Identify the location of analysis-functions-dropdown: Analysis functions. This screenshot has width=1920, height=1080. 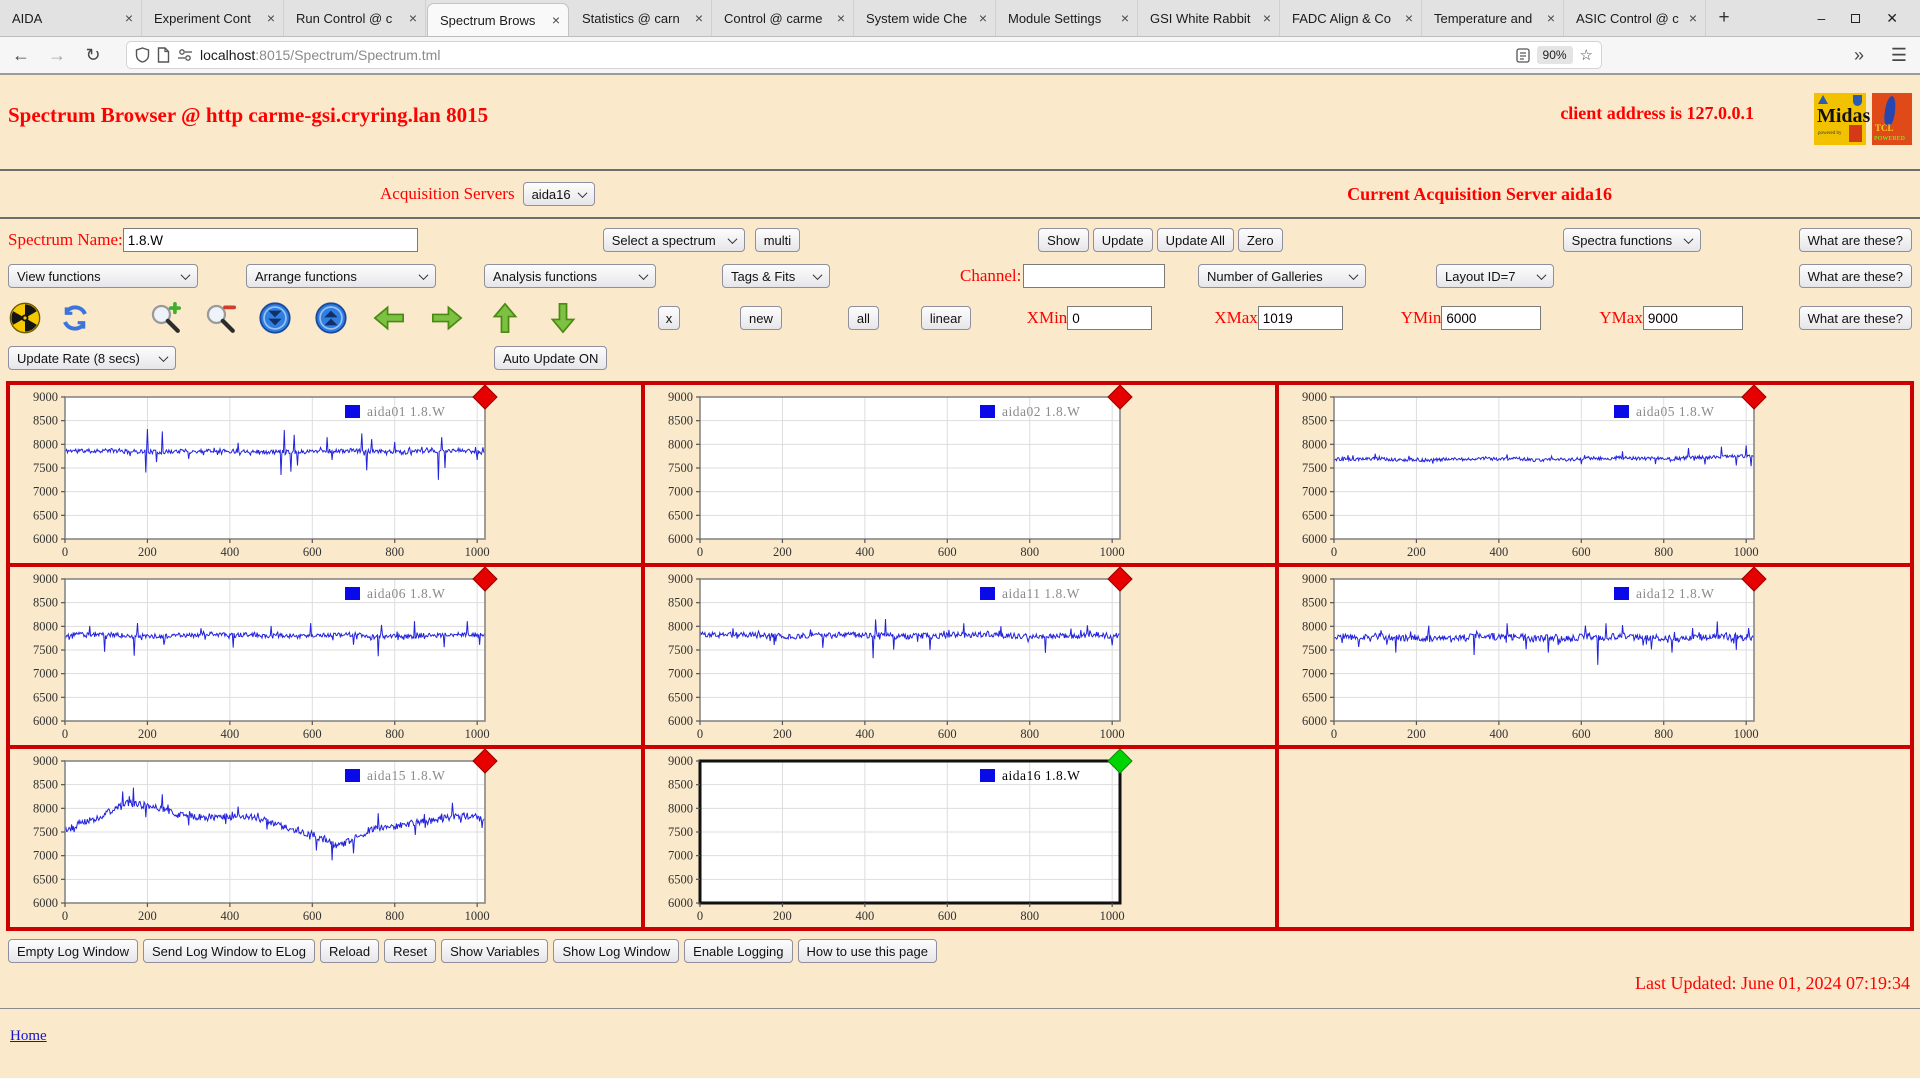
(570, 276).